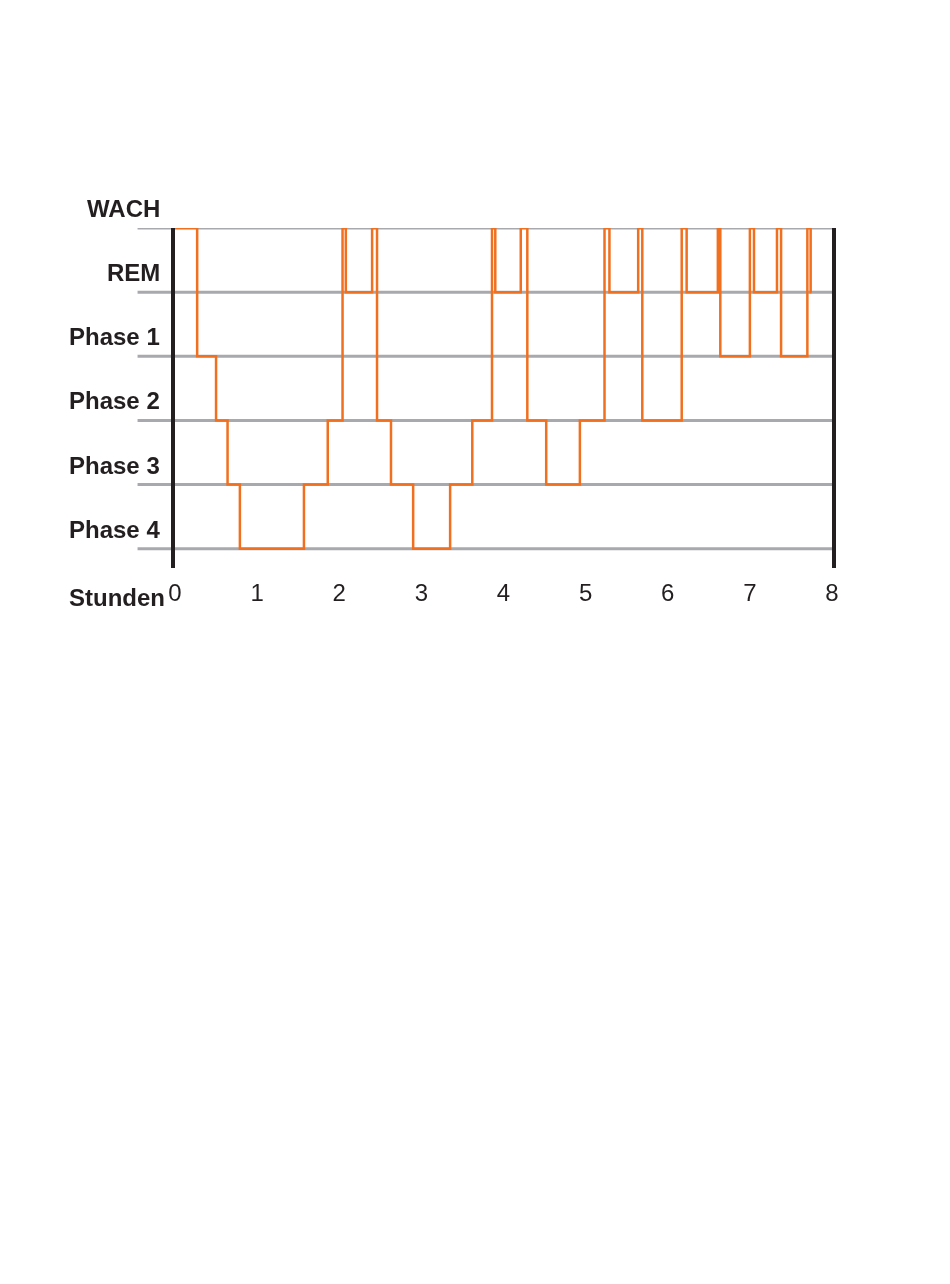 The image size is (950, 1284). Describe the element at coordinates (585, 592) in the screenshot. I see `x-tick-label: 5` at that location.